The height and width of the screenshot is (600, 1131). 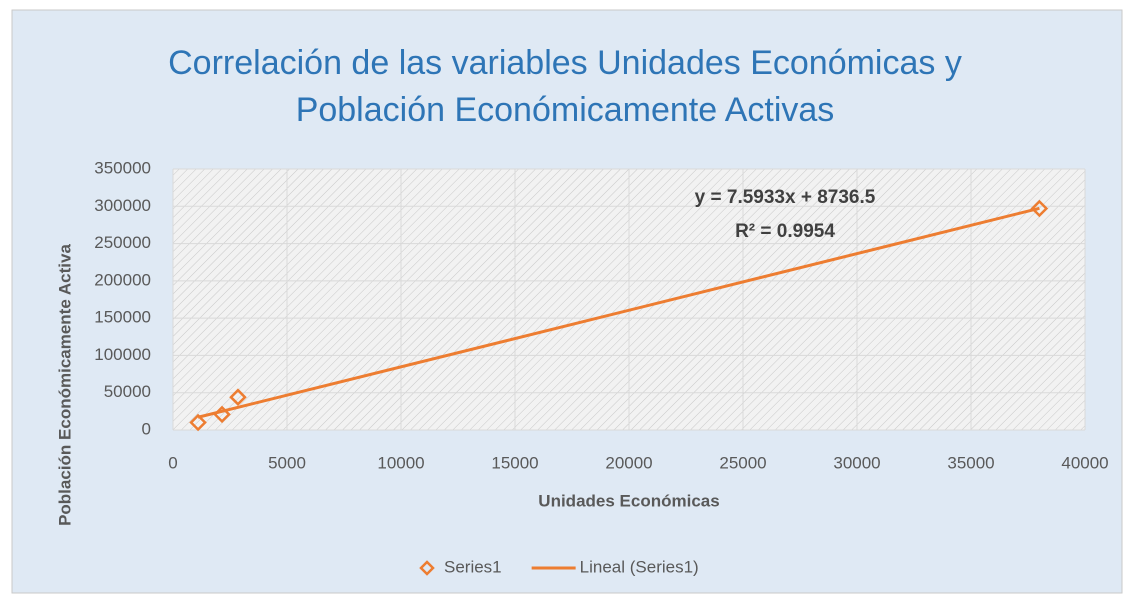 I want to click on x-tick-label: 40000, so click(x=1084, y=462).